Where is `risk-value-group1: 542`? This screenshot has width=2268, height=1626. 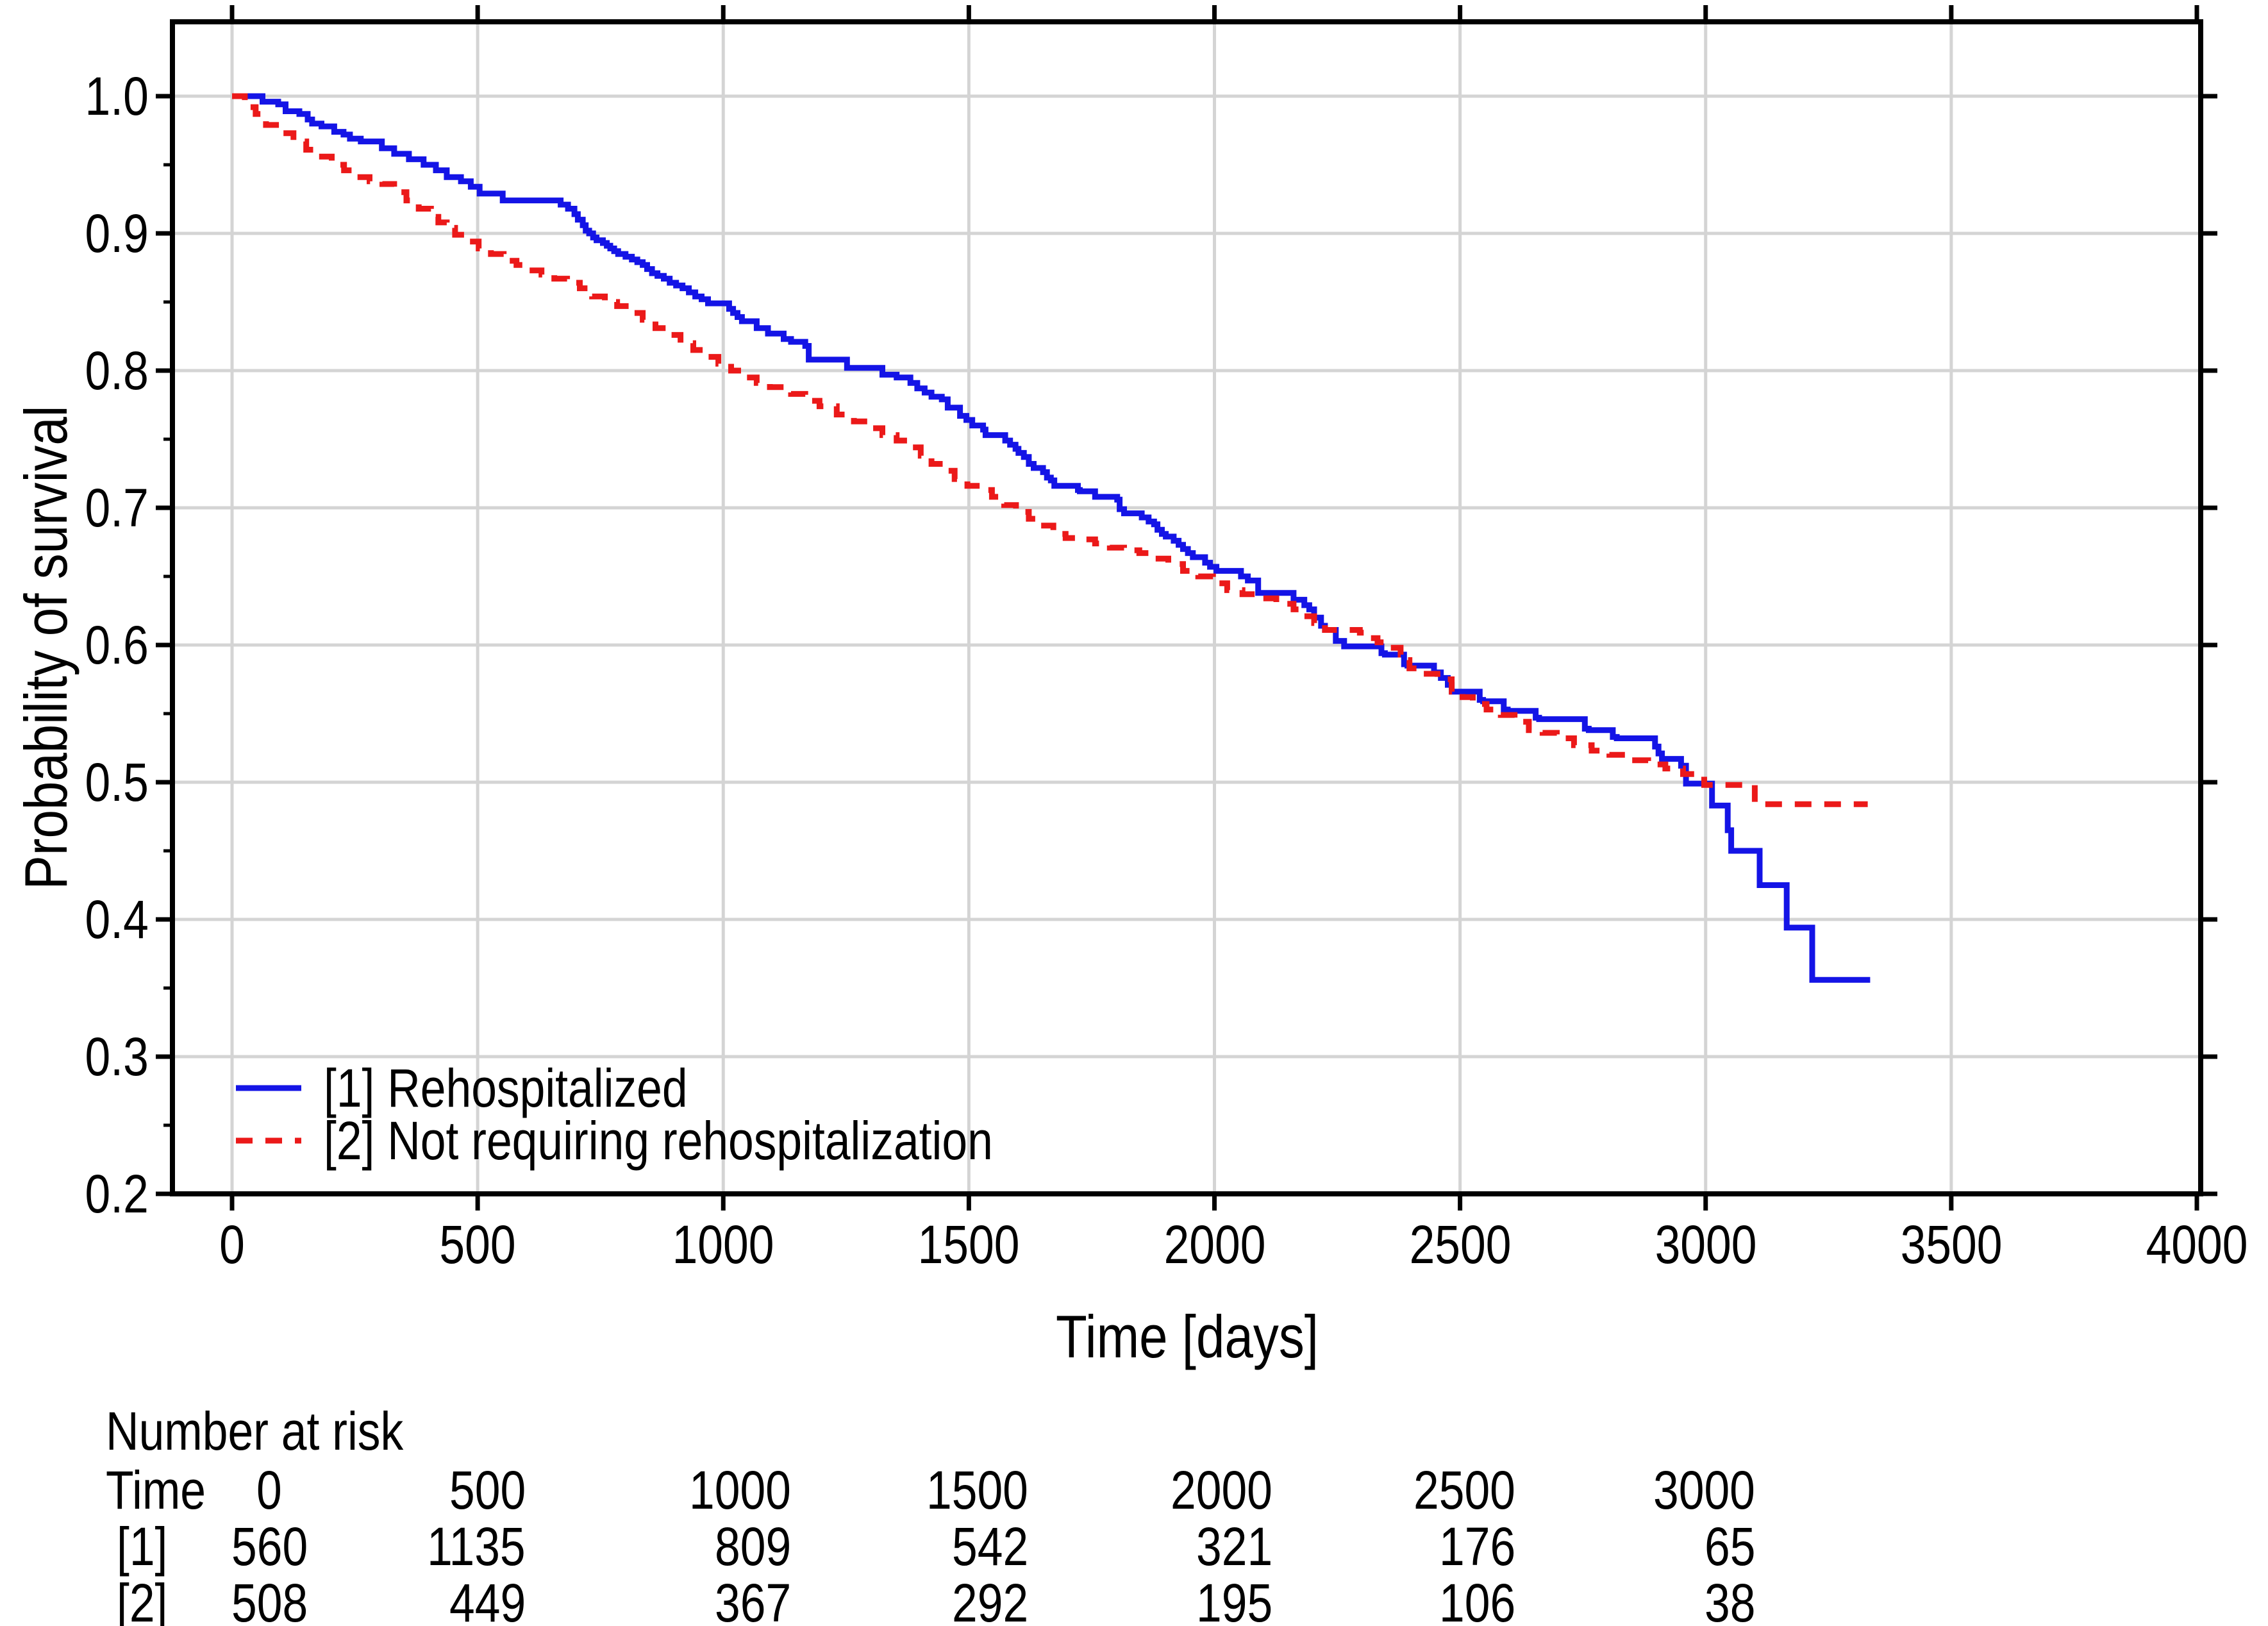
risk-value-group1: 542 is located at coordinates (990, 1546).